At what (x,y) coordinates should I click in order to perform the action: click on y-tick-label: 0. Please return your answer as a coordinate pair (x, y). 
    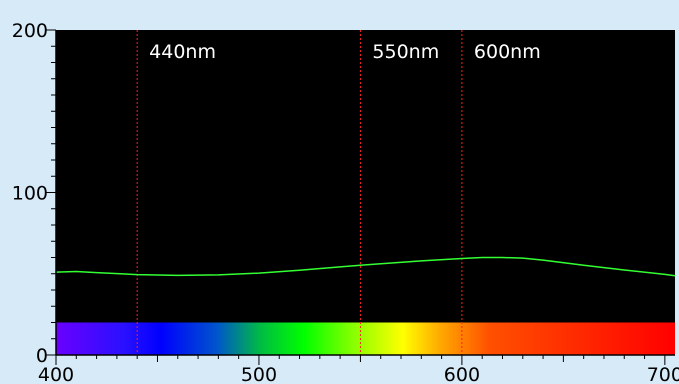
    Looking at the image, I should click on (42, 356).